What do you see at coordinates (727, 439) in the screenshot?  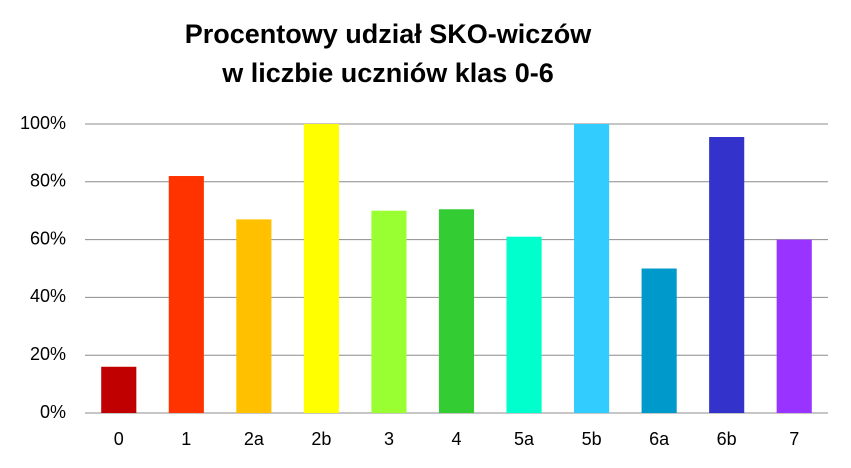 I see `x-tick-label: 6b` at bounding box center [727, 439].